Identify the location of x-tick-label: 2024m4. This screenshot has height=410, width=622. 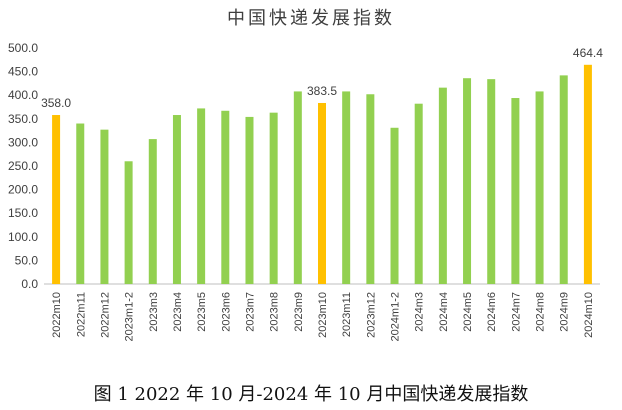
(444, 312).